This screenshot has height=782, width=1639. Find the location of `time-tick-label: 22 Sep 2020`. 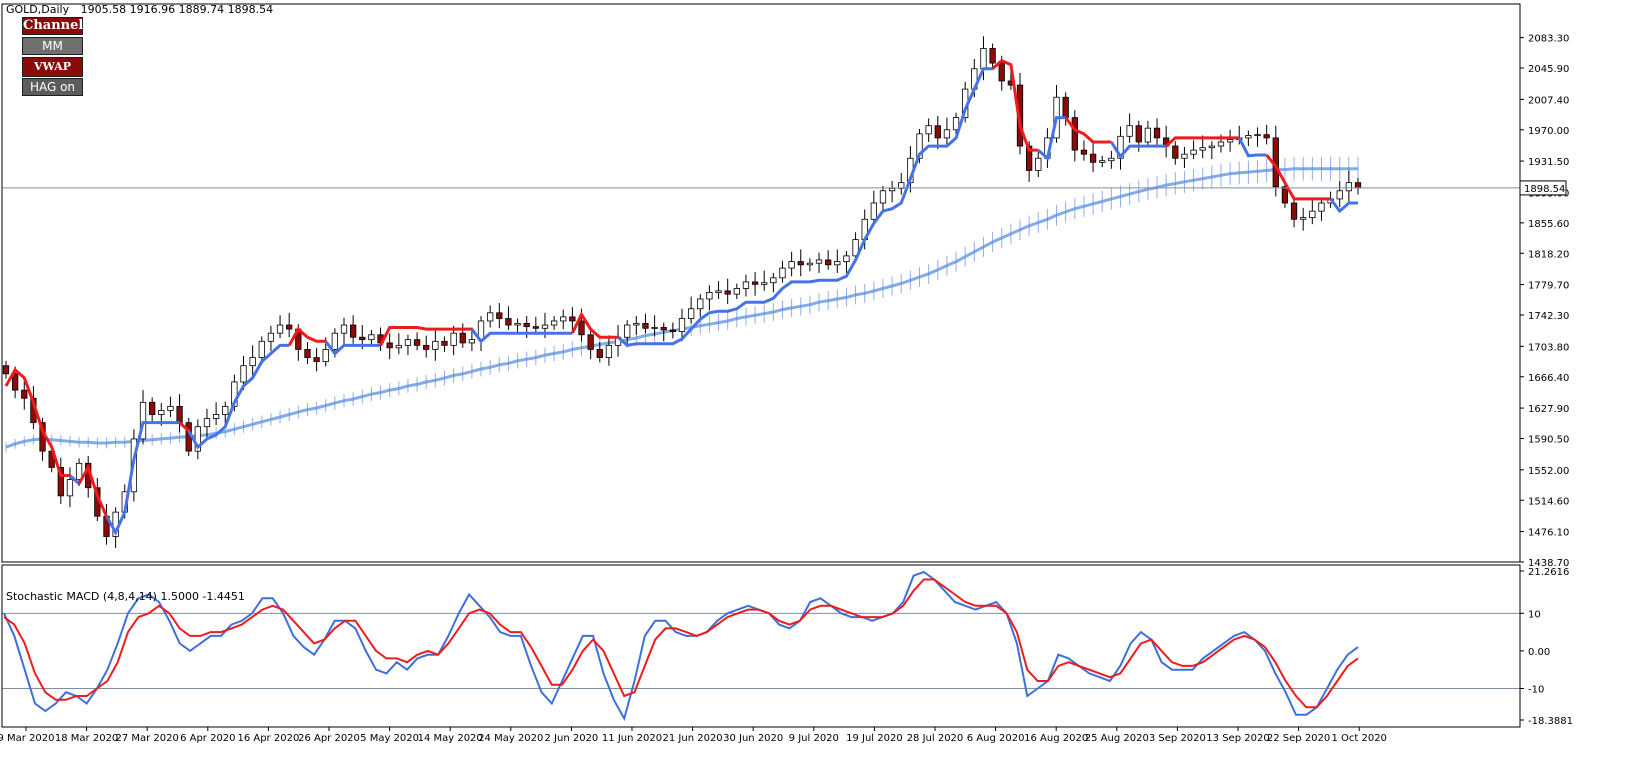

time-tick-label: 22 Sep 2020 is located at coordinates (1298, 738).